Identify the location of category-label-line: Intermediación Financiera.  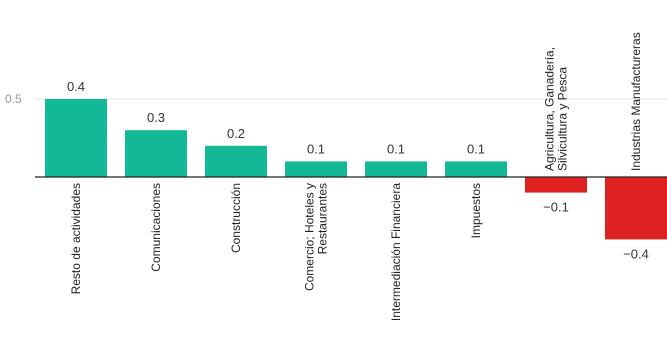
(396, 252).